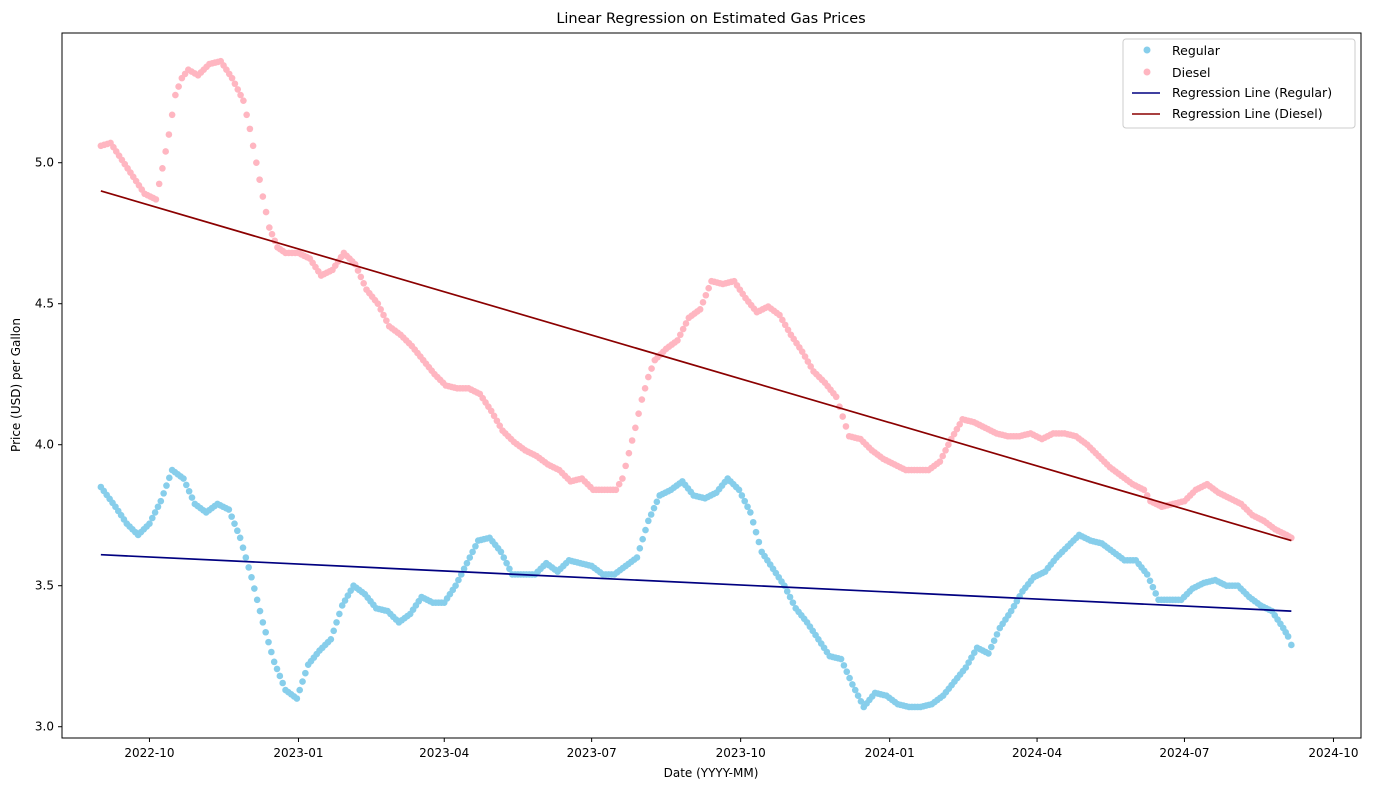  What do you see at coordinates (444, 753) in the screenshot?
I see `x-tick-label: 2023-04` at bounding box center [444, 753].